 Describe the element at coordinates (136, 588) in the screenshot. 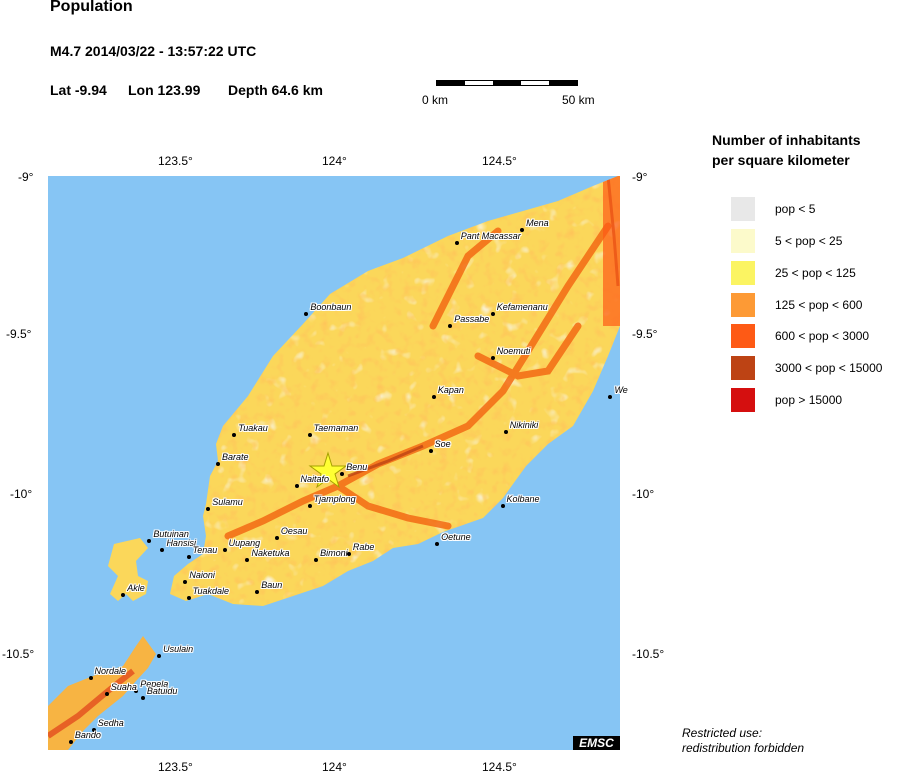

I see `place-label: Akle` at that location.